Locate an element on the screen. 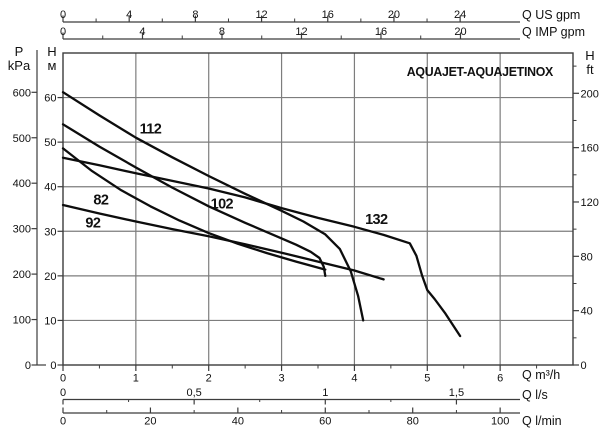  m3h-tick-label: 6 is located at coordinates (500, 379).